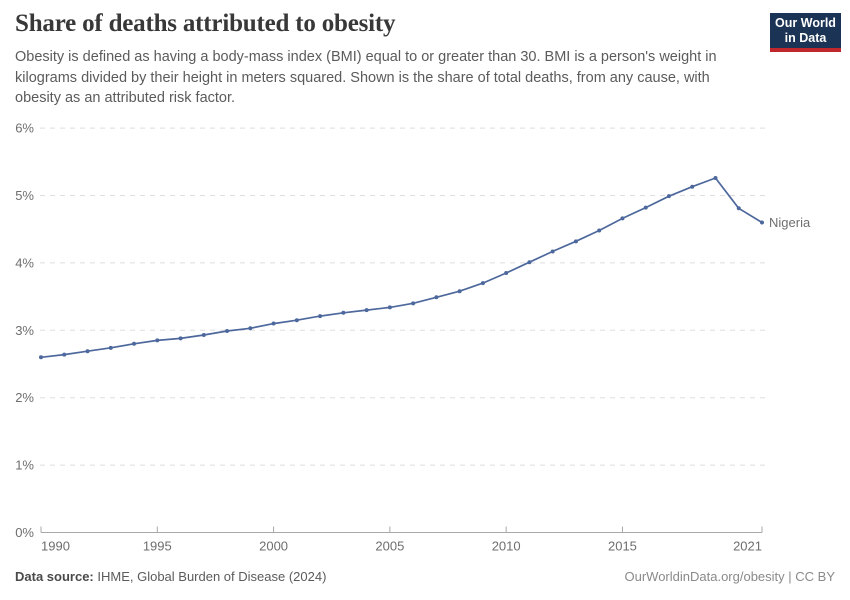  What do you see at coordinates (203, 335) in the screenshot?
I see `data-point-1997` at bounding box center [203, 335].